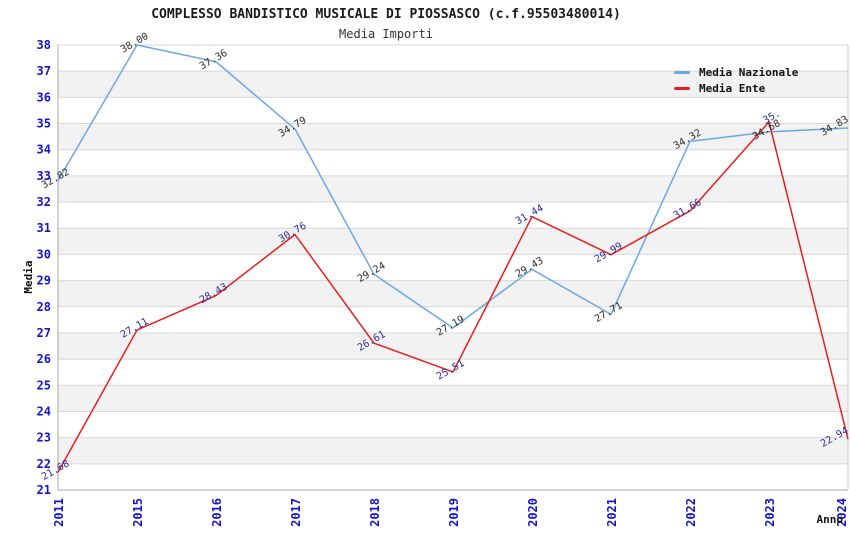  What do you see at coordinates (44, 464) in the screenshot?
I see `y-tick-label: 22` at bounding box center [44, 464].